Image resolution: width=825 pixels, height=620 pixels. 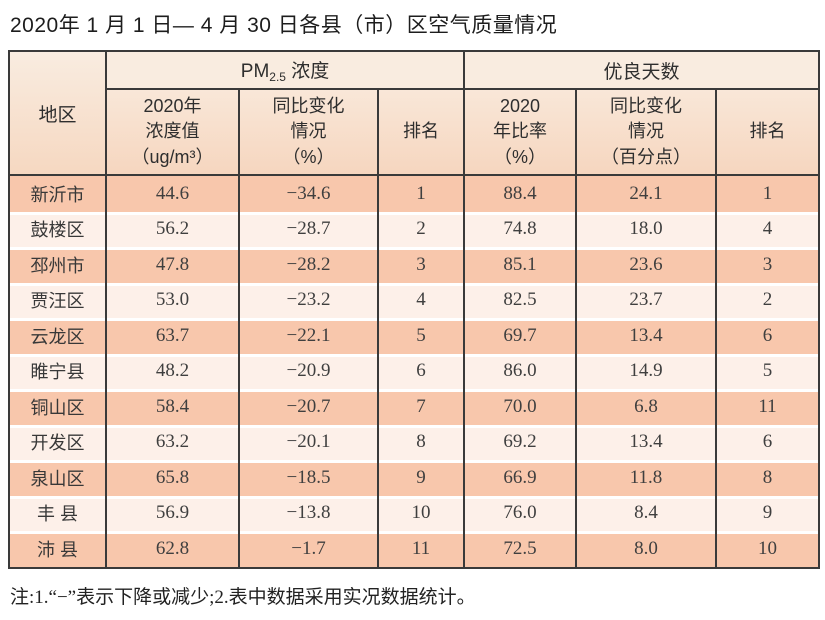 I want to click on column-header-good-rate: 2020 年比率 （%）, so click(x=519, y=132).